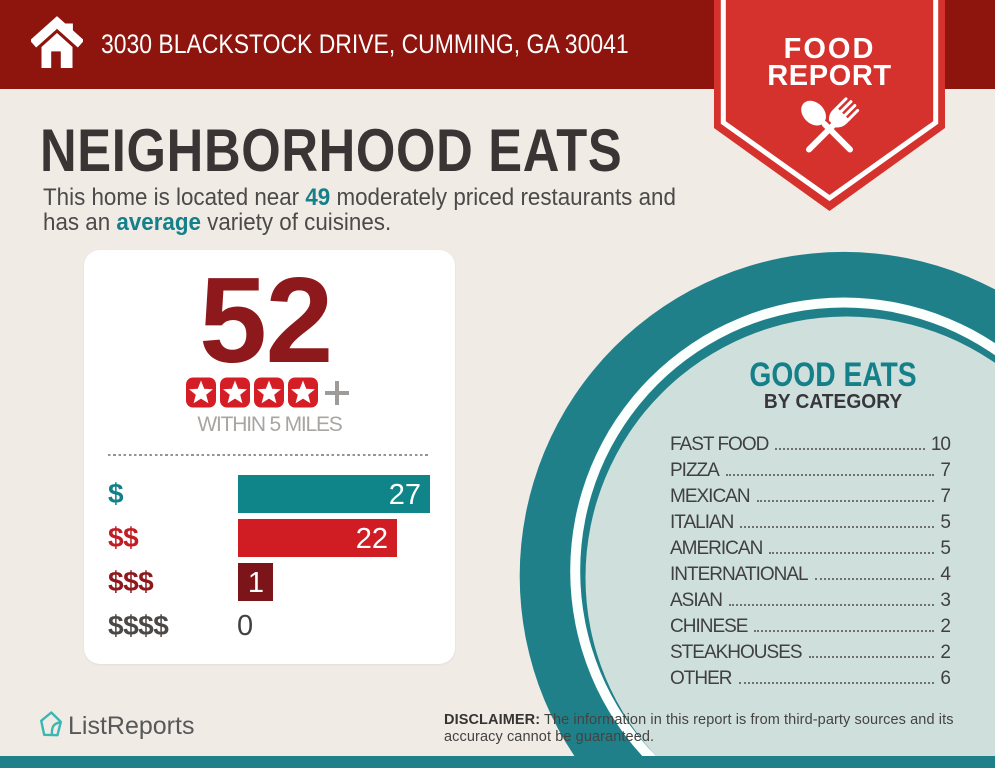 The height and width of the screenshot is (768, 995). Describe the element at coordinates (830, 49) in the screenshot. I see `svg-text: FOOD` at that location.